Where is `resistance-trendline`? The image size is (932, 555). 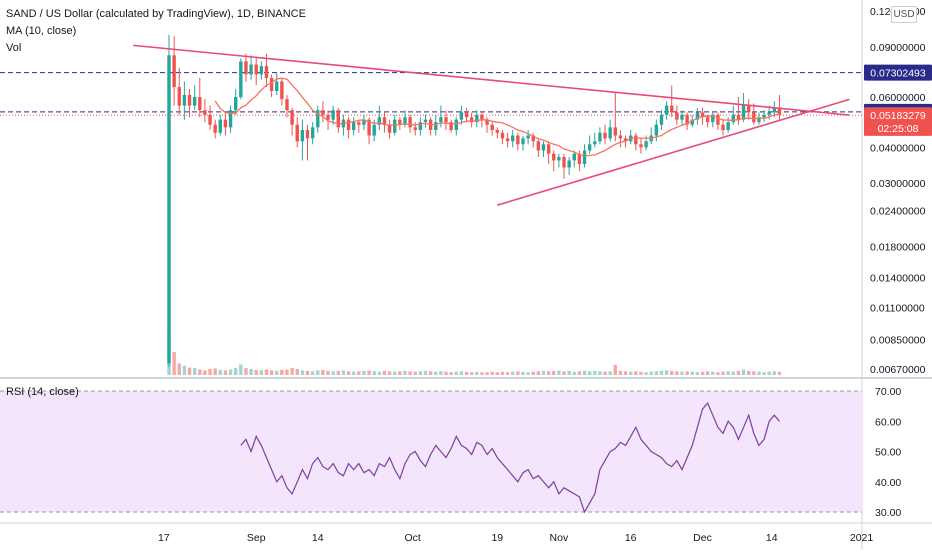 resistance-trendline is located at coordinates (491, 80).